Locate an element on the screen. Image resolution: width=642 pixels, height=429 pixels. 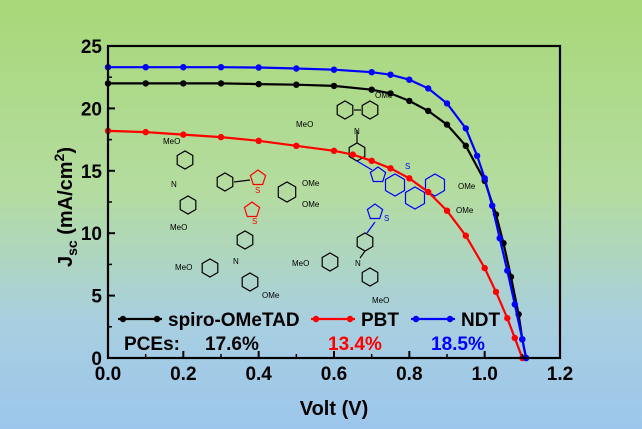
x-axis-title: Volt (V) is located at coordinates (334, 409).